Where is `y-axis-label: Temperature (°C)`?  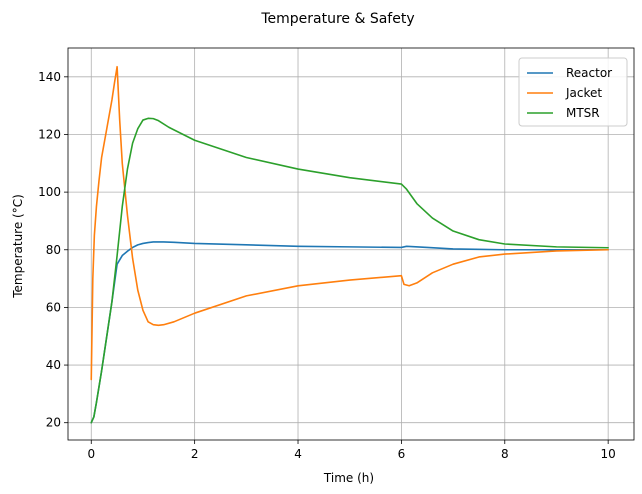 y-axis-label: Temperature (°C) is located at coordinates (18, 246).